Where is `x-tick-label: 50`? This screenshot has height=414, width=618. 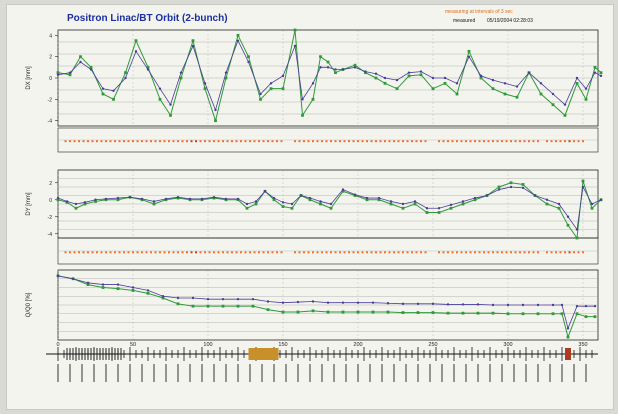
x-tick-label: 50 is located at coordinates (133, 345).